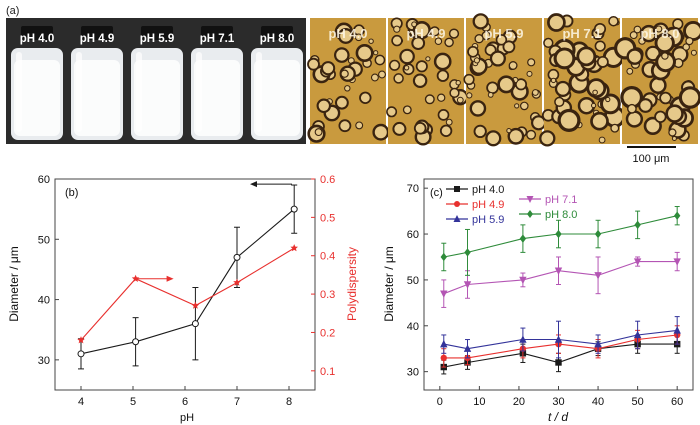  Describe the element at coordinates (37, 39) in the screenshot. I see `vial-label: pH 4.0` at that location.